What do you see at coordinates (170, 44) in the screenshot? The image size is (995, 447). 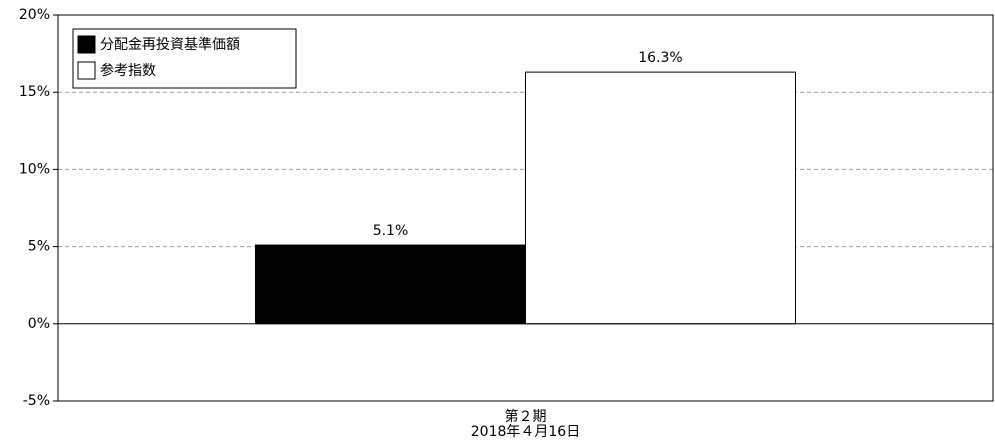 I see `legend-label: 分配金再投資基準価額` at bounding box center [170, 44].